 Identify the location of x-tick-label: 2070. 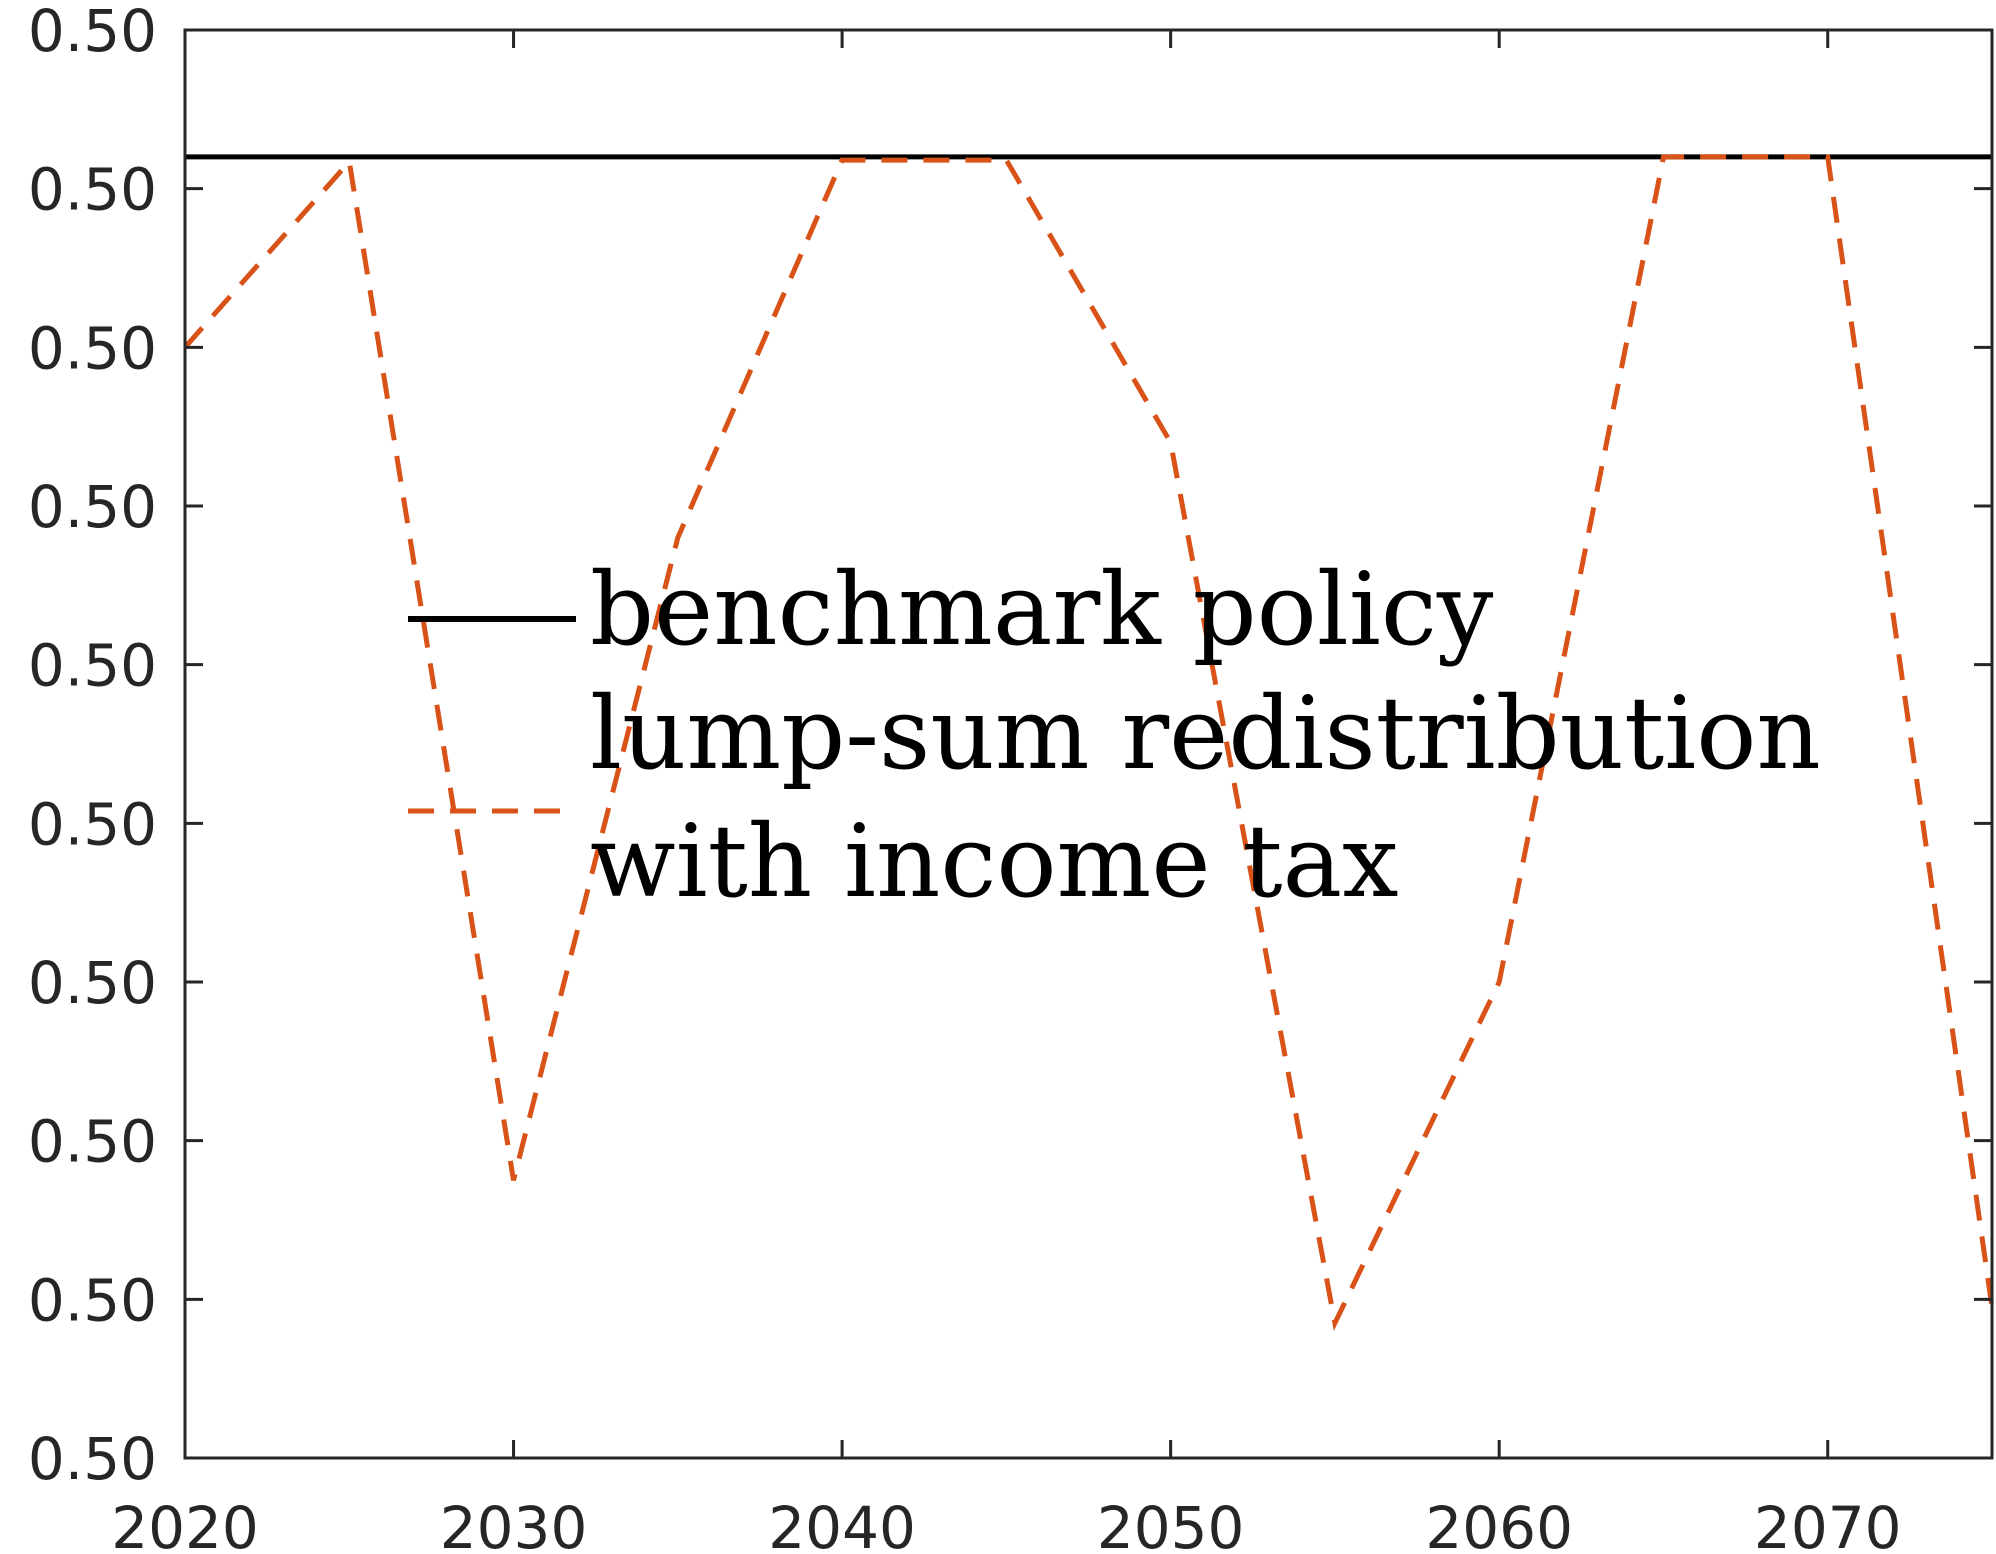
(1828, 1524).